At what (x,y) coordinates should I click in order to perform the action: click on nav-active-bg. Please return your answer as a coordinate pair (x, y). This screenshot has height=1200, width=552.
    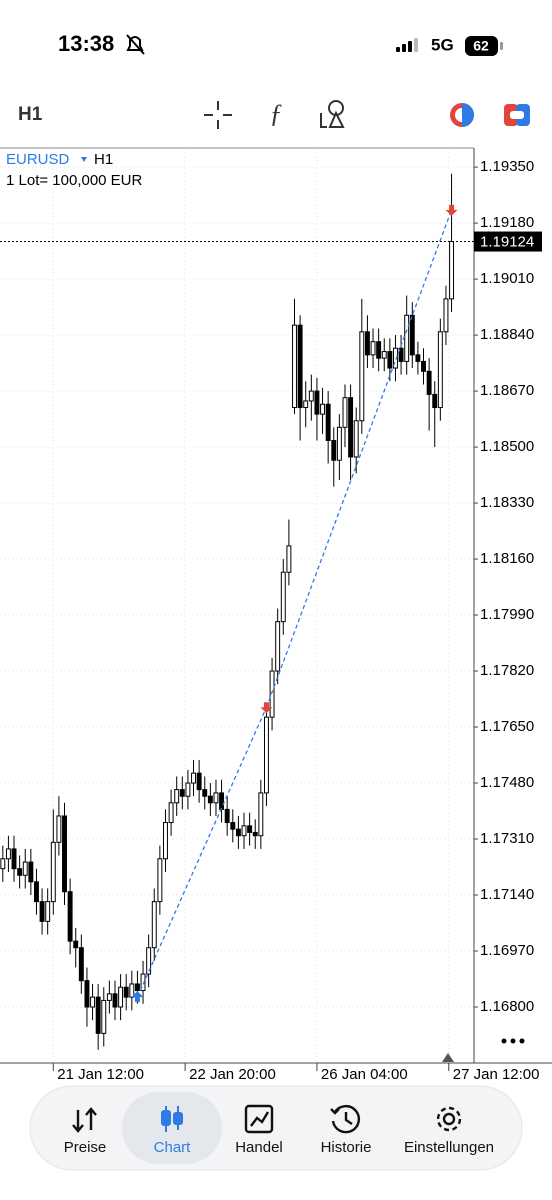
    Looking at the image, I should click on (172, 1128).